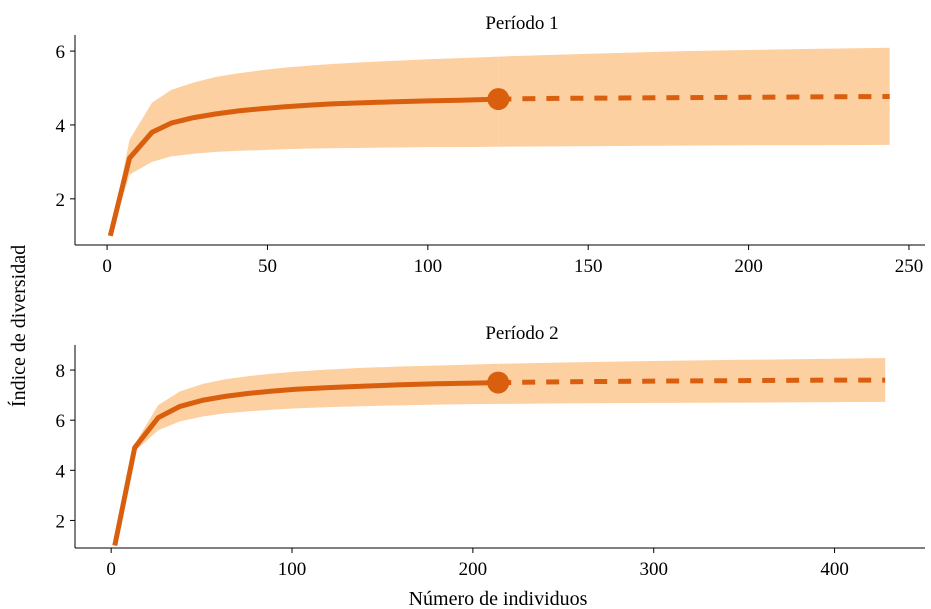 The width and height of the screenshot is (931, 609). What do you see at coordinates (588, 266) in the screenshot?
I see `x-tick-label: 150` at bounding box center [588, 266].